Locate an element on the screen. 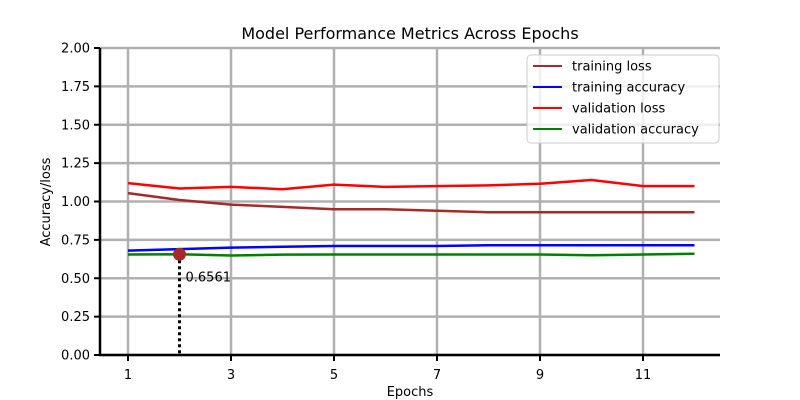 Image resolution: width=800 pixels, height=400 pixels. y-tick-label: 2.00 is located at coordinates (75, 49).